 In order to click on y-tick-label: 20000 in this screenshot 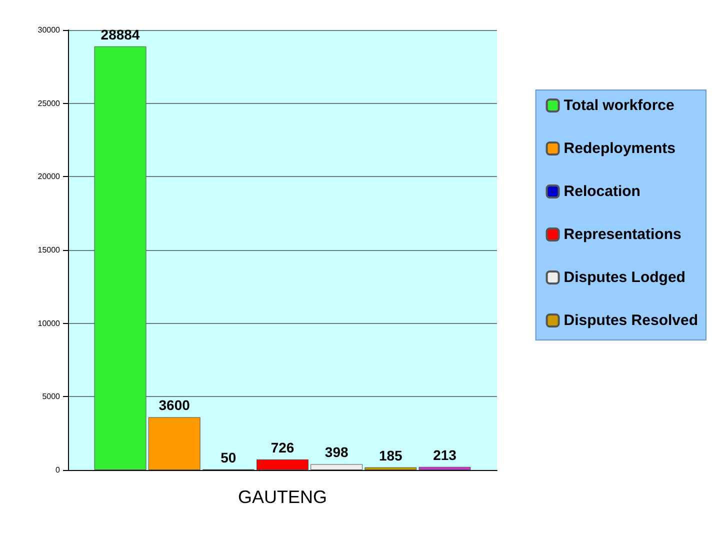, I will do `click(49, 177)`.